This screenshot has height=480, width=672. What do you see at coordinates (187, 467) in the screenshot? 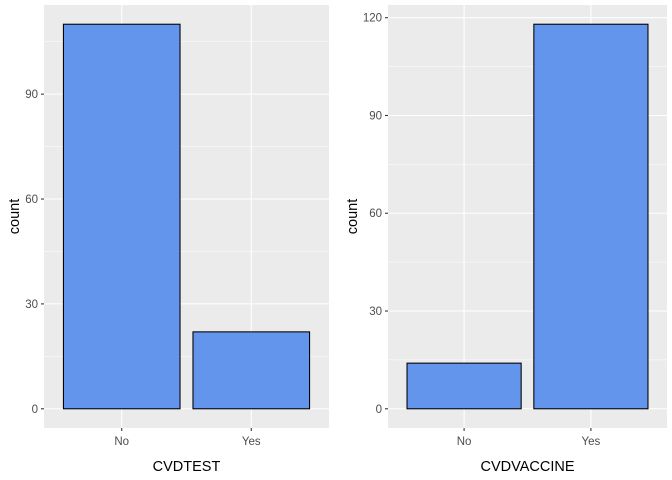
I see `x-axis-title: CVDTEST` at bounding box center [187, 467].